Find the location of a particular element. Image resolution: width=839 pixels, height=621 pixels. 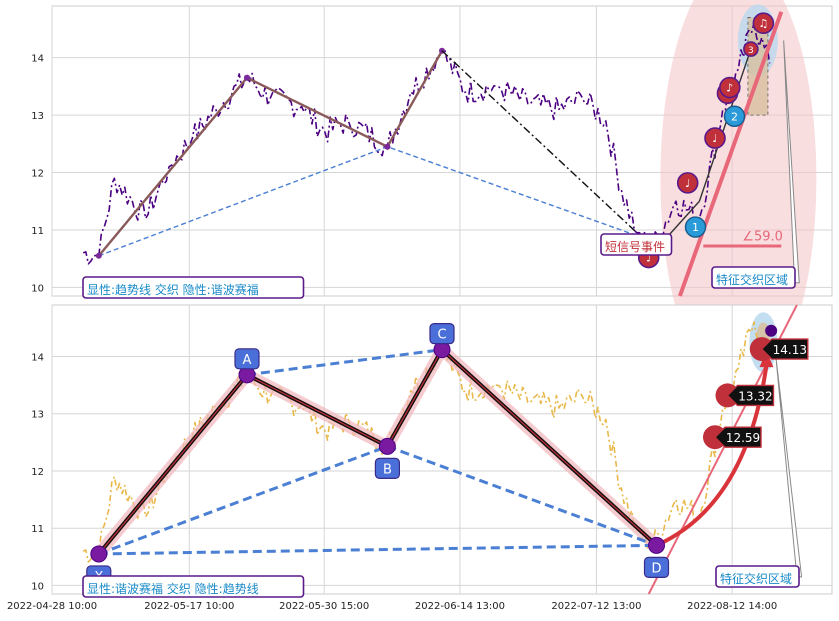

event-label: 短信号事件 is located at coordinates (635, 247).